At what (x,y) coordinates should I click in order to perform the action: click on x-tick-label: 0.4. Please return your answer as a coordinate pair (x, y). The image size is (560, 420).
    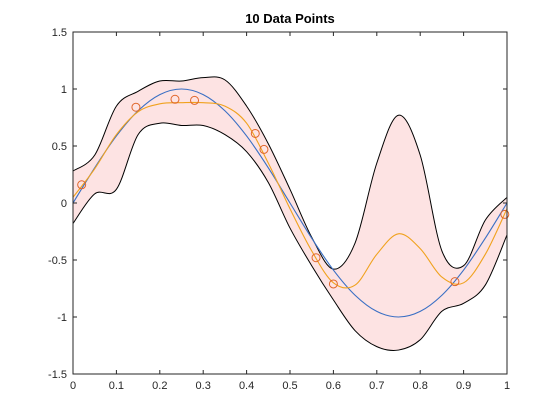
    Looking at the image, I should click on (246, 386).